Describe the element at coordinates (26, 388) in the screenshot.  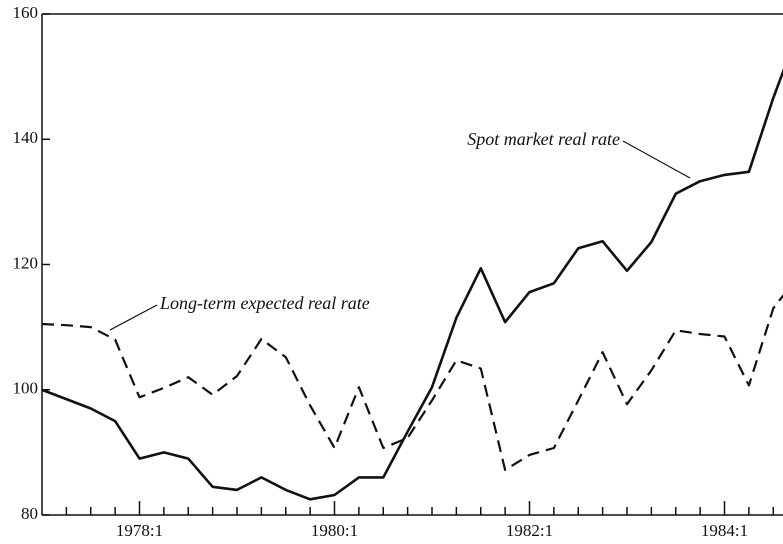
I see `y-tick-label: 100` at that location.